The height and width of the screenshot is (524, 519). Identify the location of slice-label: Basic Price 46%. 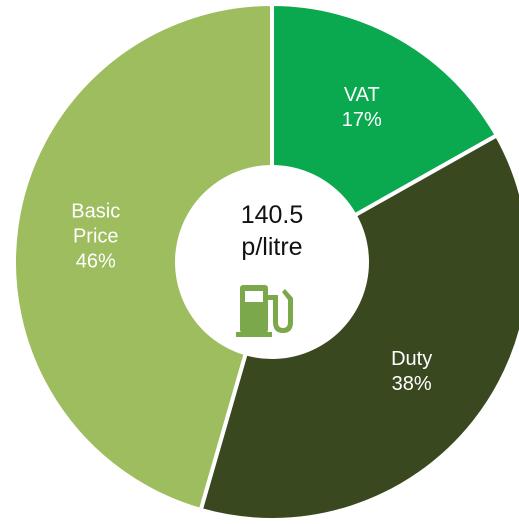
(96, 237).